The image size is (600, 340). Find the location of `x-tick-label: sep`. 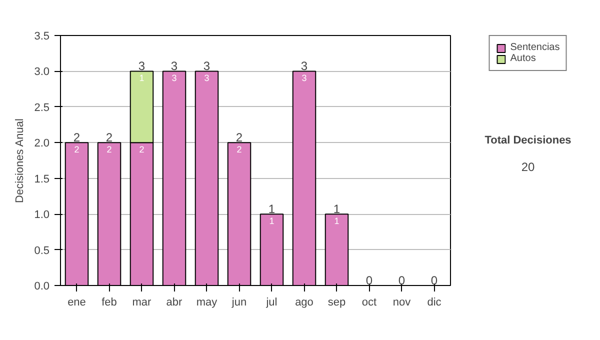

x-tick-label: sep is located at coordinates (337, 302).